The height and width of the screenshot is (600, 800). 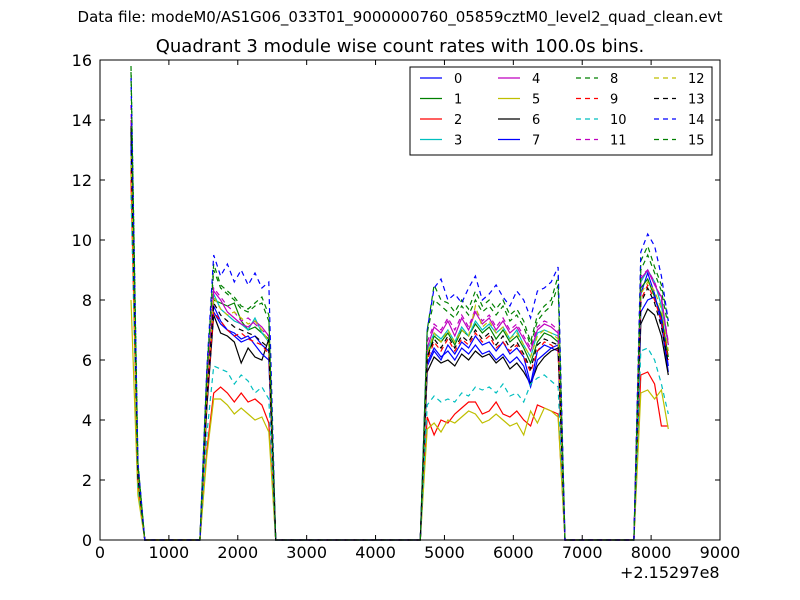 I want to click on y-tick-label: 0, so click(x=87, y=540).